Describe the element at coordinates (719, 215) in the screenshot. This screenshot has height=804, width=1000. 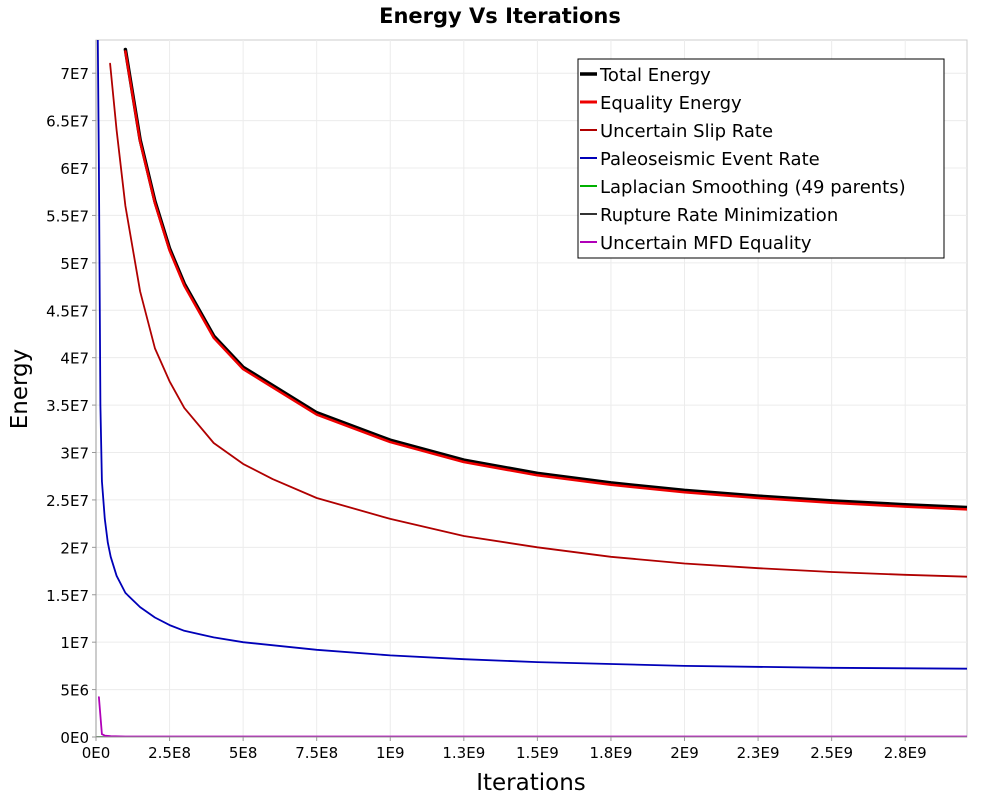
I see `legend-label-rupture-rate-minimization: Rupture Rate Minimization` at that location.